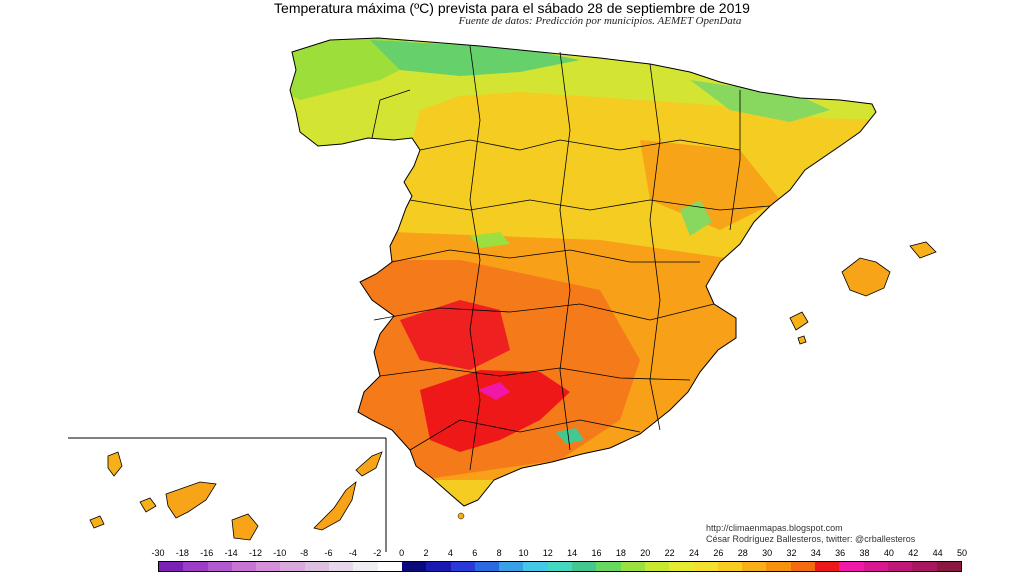  Describe the element at coordinates (570, 436) in the screenshot. I see `sierra-nevada-cool` at that location.